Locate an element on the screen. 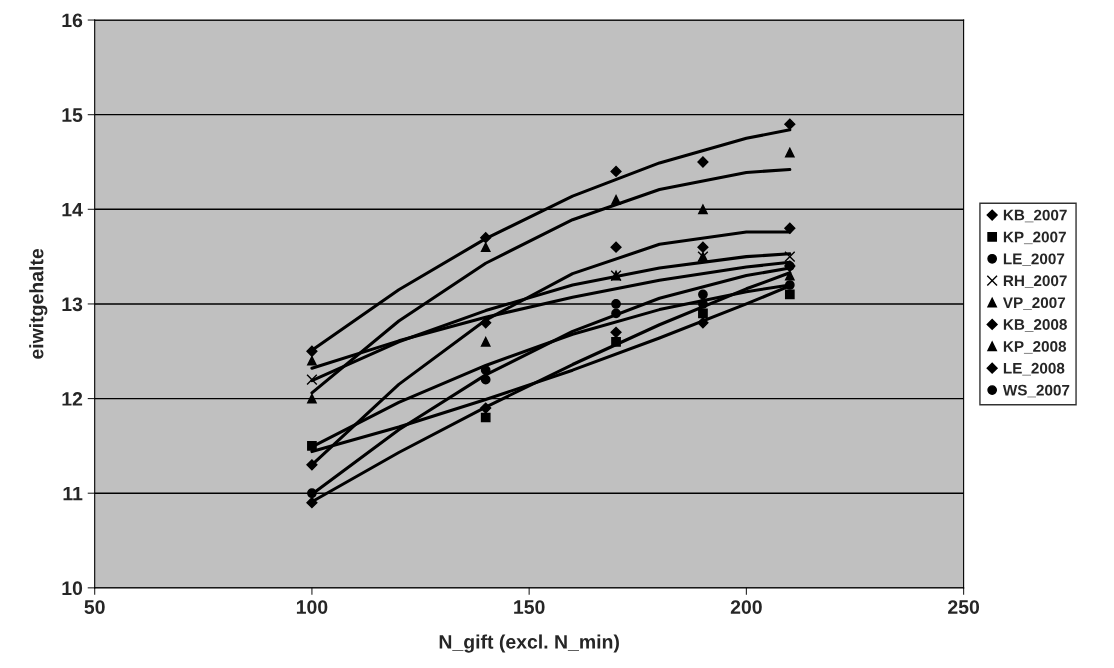  x-axis-title: N_gift (excl. N_min) is located at coordinates (529, 643).